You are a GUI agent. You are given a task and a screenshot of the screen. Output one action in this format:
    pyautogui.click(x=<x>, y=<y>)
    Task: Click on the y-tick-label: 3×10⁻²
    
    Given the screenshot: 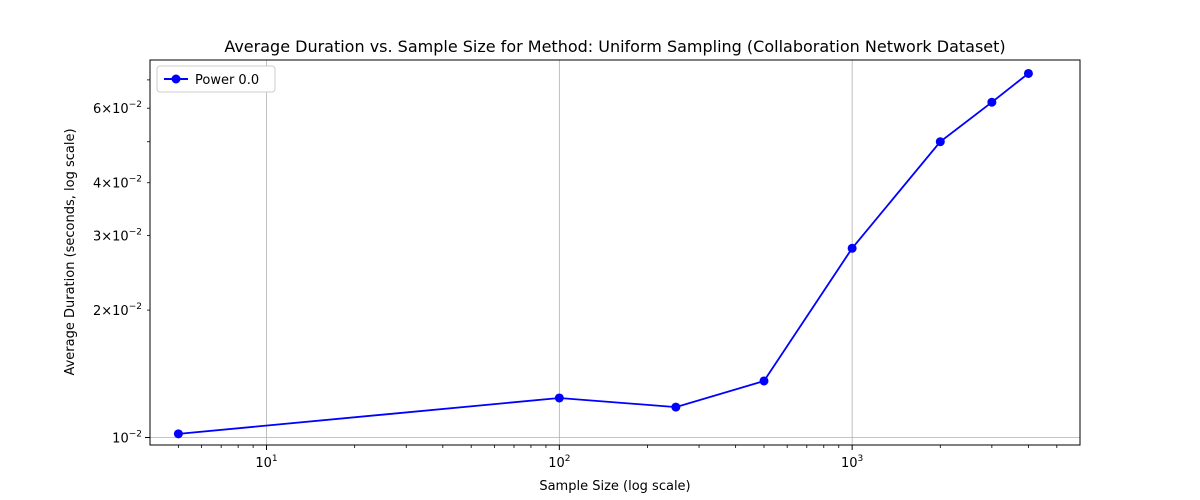 What is the action you would take?
    pyautogui.click(x=117, y=236)
    